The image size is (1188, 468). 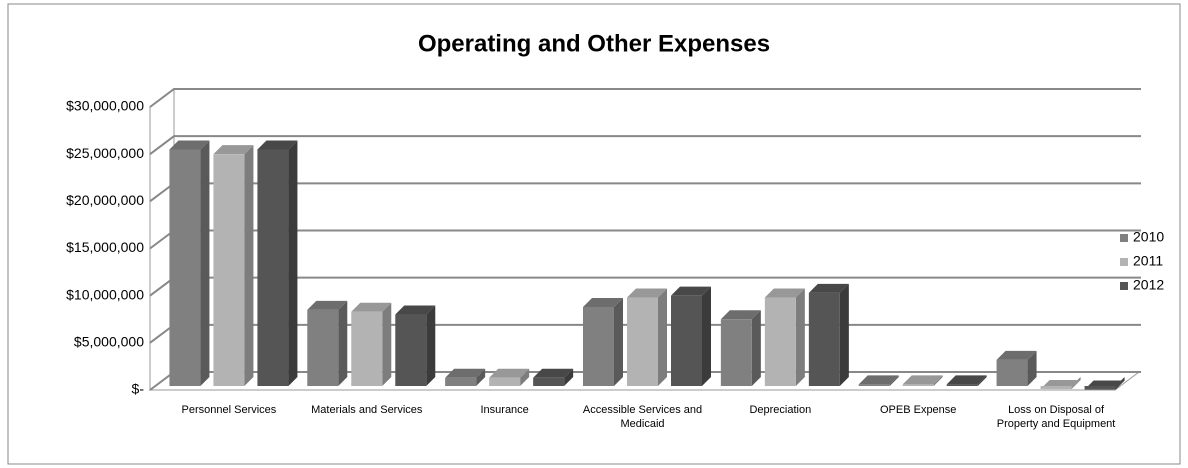 What do you see at coordinates (504, 410) in the screenshot?
I see `x-tick-label: Insurance` at bounding box center [504, 410].